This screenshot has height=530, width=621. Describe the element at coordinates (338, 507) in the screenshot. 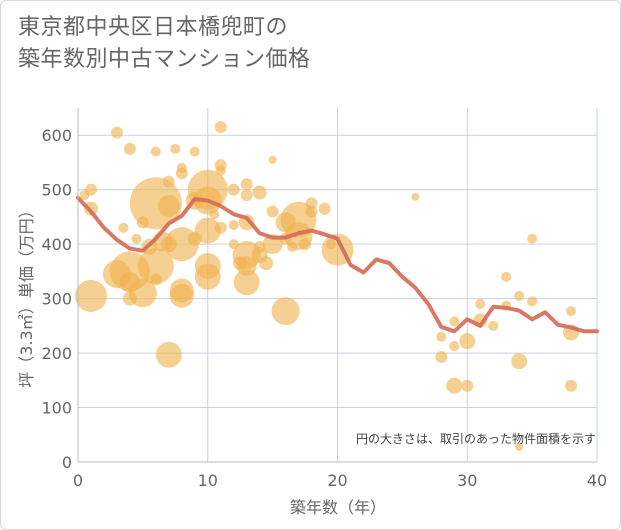

I see `x-axis-label: 築年数（年）` at that location.